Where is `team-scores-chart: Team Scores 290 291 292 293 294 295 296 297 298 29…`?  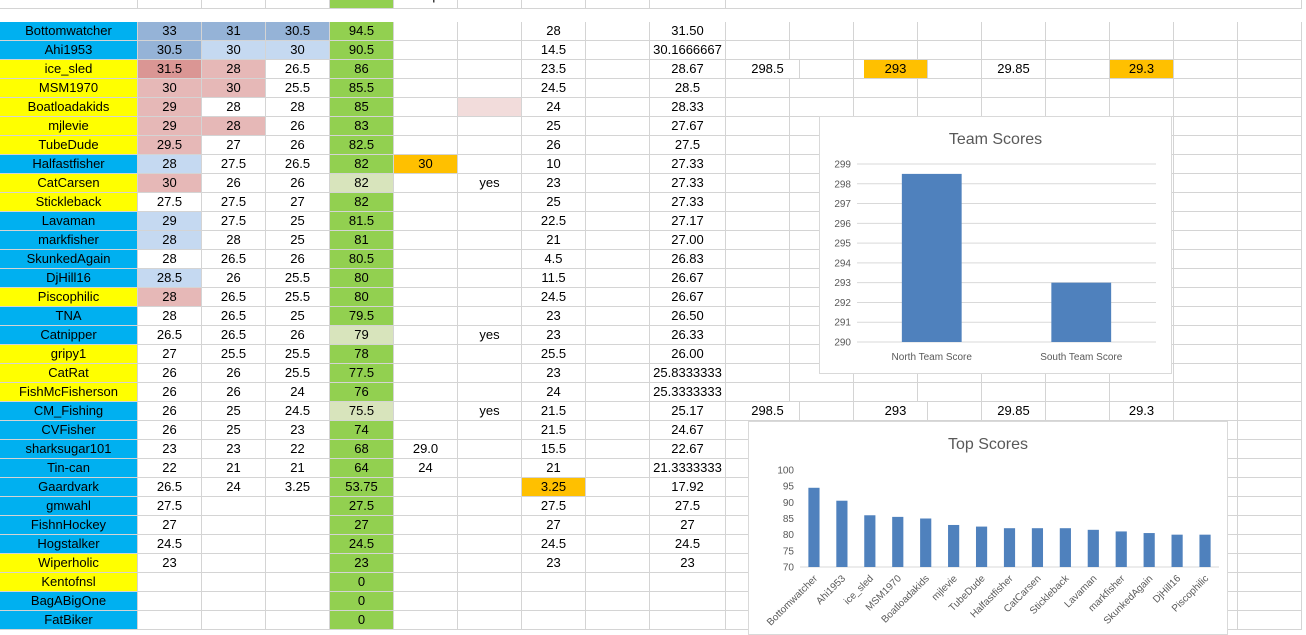 team-scores-chart: Team Scores 290 291 292 293 294 295 296 297 298 29… is located at coordinates (995, 245).